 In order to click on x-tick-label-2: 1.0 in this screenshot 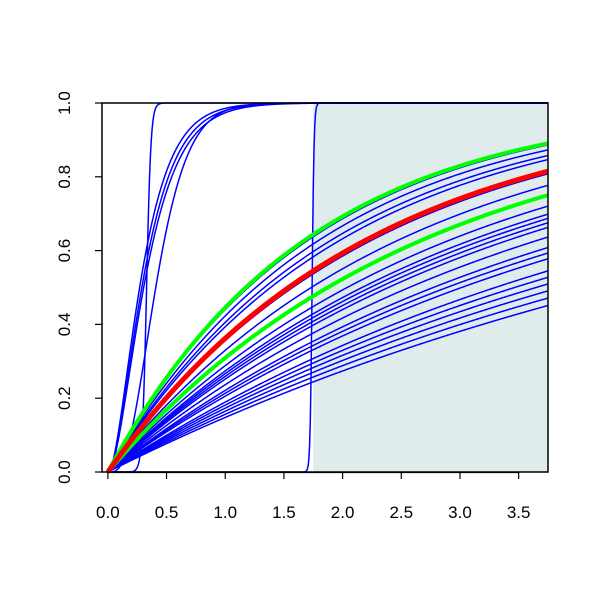, I will do `click(225, 512)`.